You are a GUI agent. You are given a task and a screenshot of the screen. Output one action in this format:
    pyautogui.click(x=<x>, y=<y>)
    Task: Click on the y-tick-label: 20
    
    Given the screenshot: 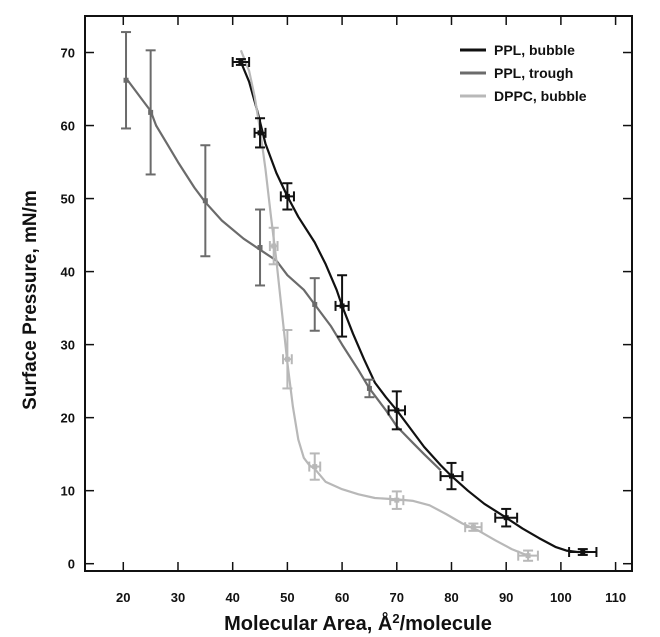 What is the action you would take?
    pyautogui.click(x=68, y=418)
    